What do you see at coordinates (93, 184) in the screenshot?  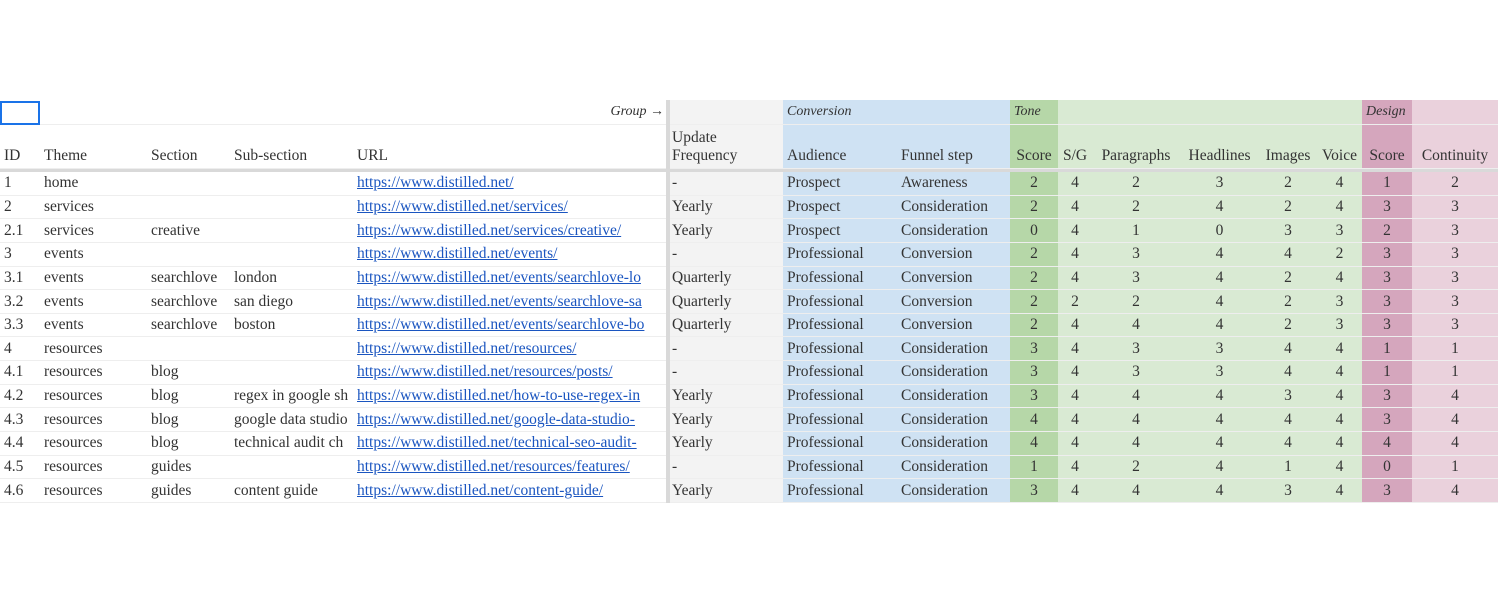 I see `cell: home` at bounding box center [93, 184].